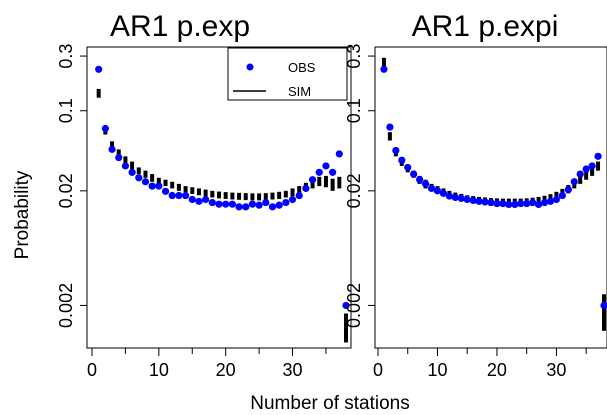 Image resolution: width=607 pixels, height=415 pixels. Describe the element at coordinates (66, 190) in the screenshot. I see `y-tick-label: 0.02` at that location.